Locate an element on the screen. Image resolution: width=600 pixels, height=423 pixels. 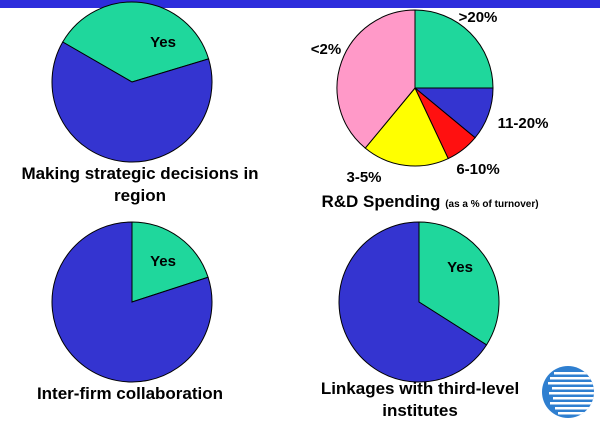
pie-interfirm-collaboration is located at coordinates (132, 302).